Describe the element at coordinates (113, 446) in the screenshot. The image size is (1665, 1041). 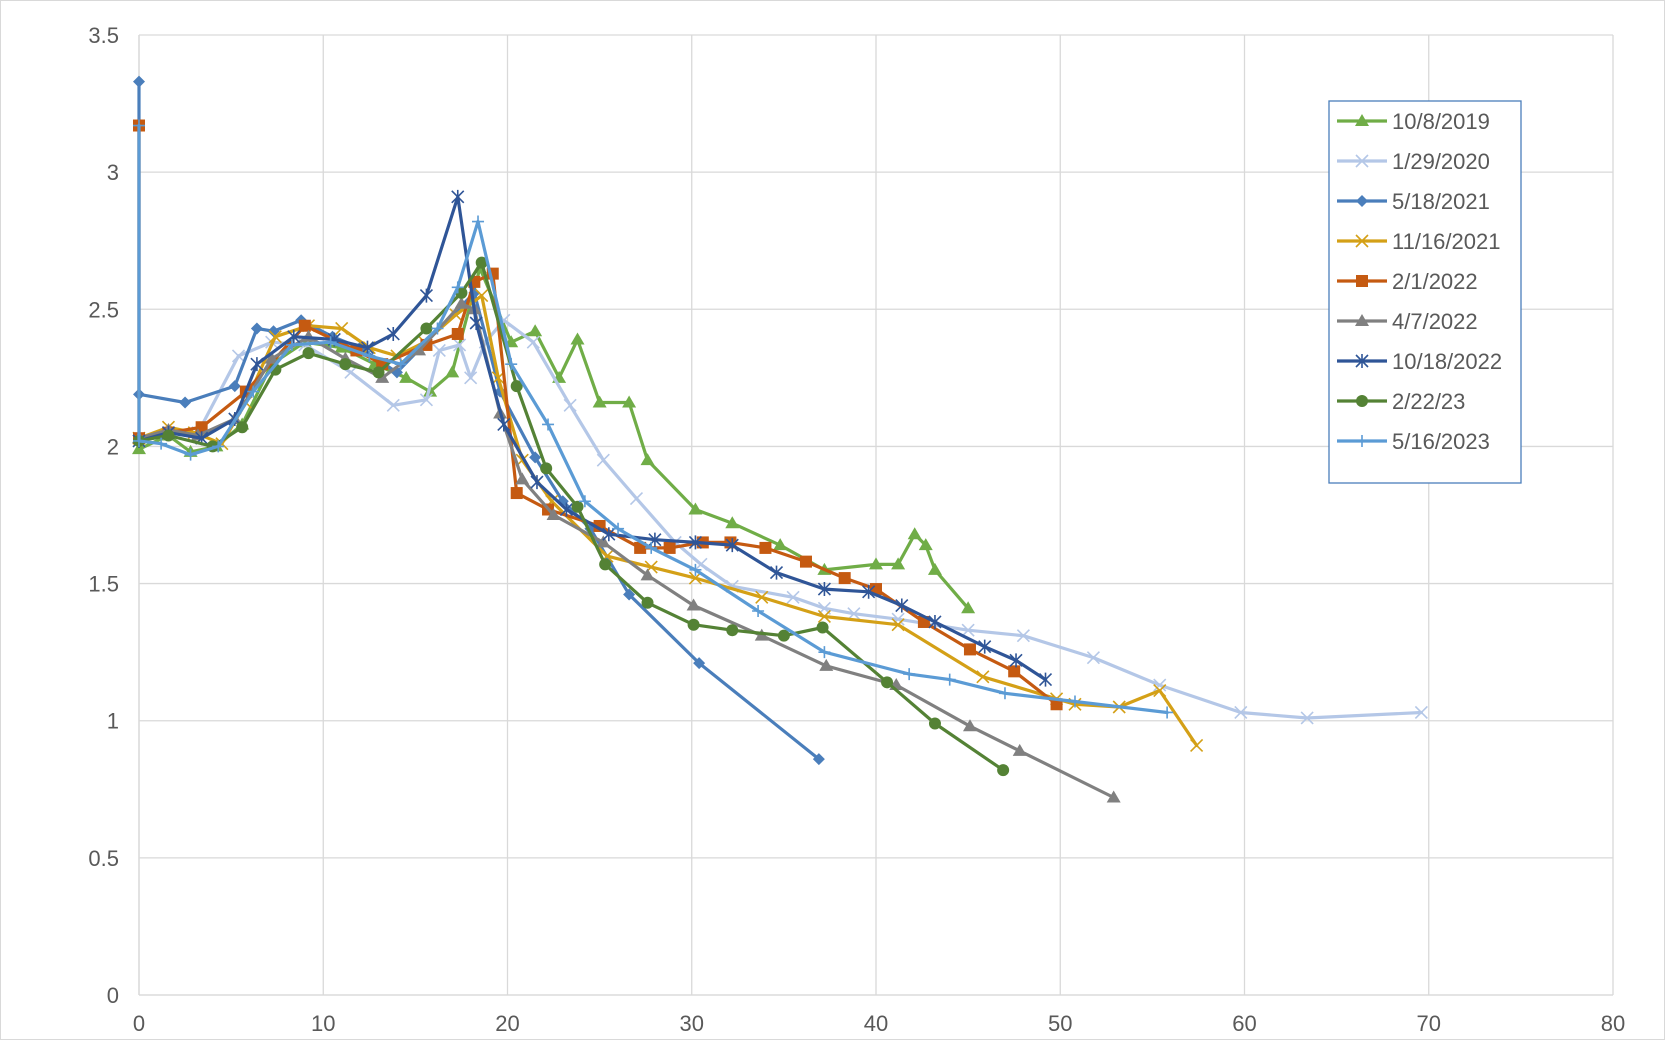
I see `y-tick-label: 2` at that location.